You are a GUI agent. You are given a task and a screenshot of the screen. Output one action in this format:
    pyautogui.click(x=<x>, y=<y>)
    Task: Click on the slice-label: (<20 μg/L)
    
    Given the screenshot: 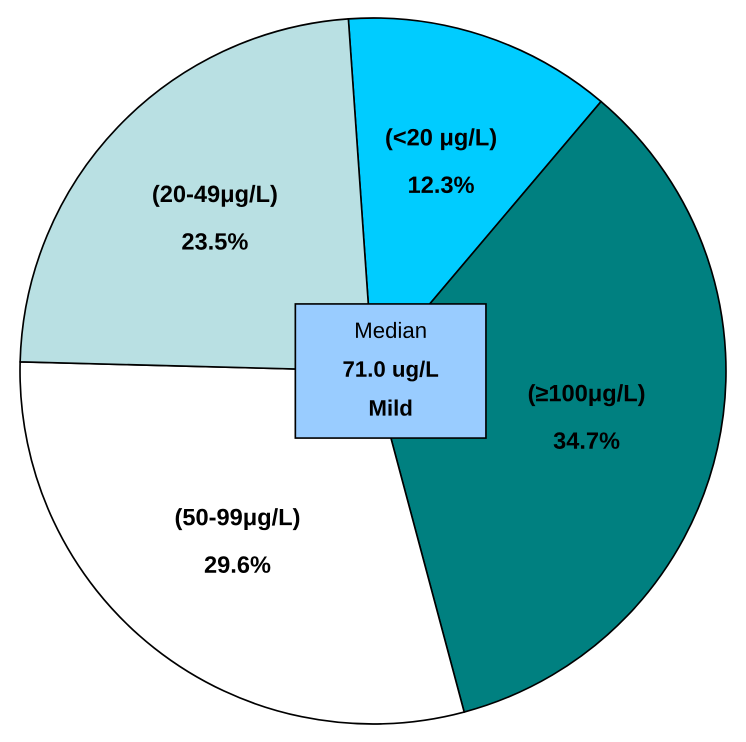 What is the action you would take?
    pyautogui.click(x=441, y=139)
    